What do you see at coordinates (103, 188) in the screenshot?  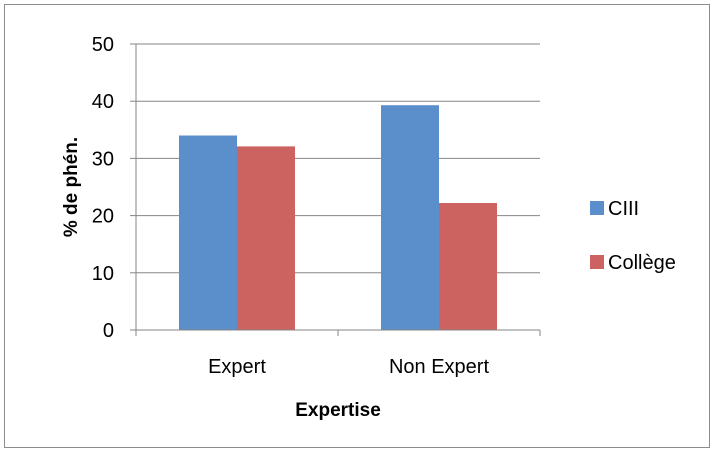 I see `y-tick-labels: 0 10 20 30 40 50` at bounding box center [103, 188].